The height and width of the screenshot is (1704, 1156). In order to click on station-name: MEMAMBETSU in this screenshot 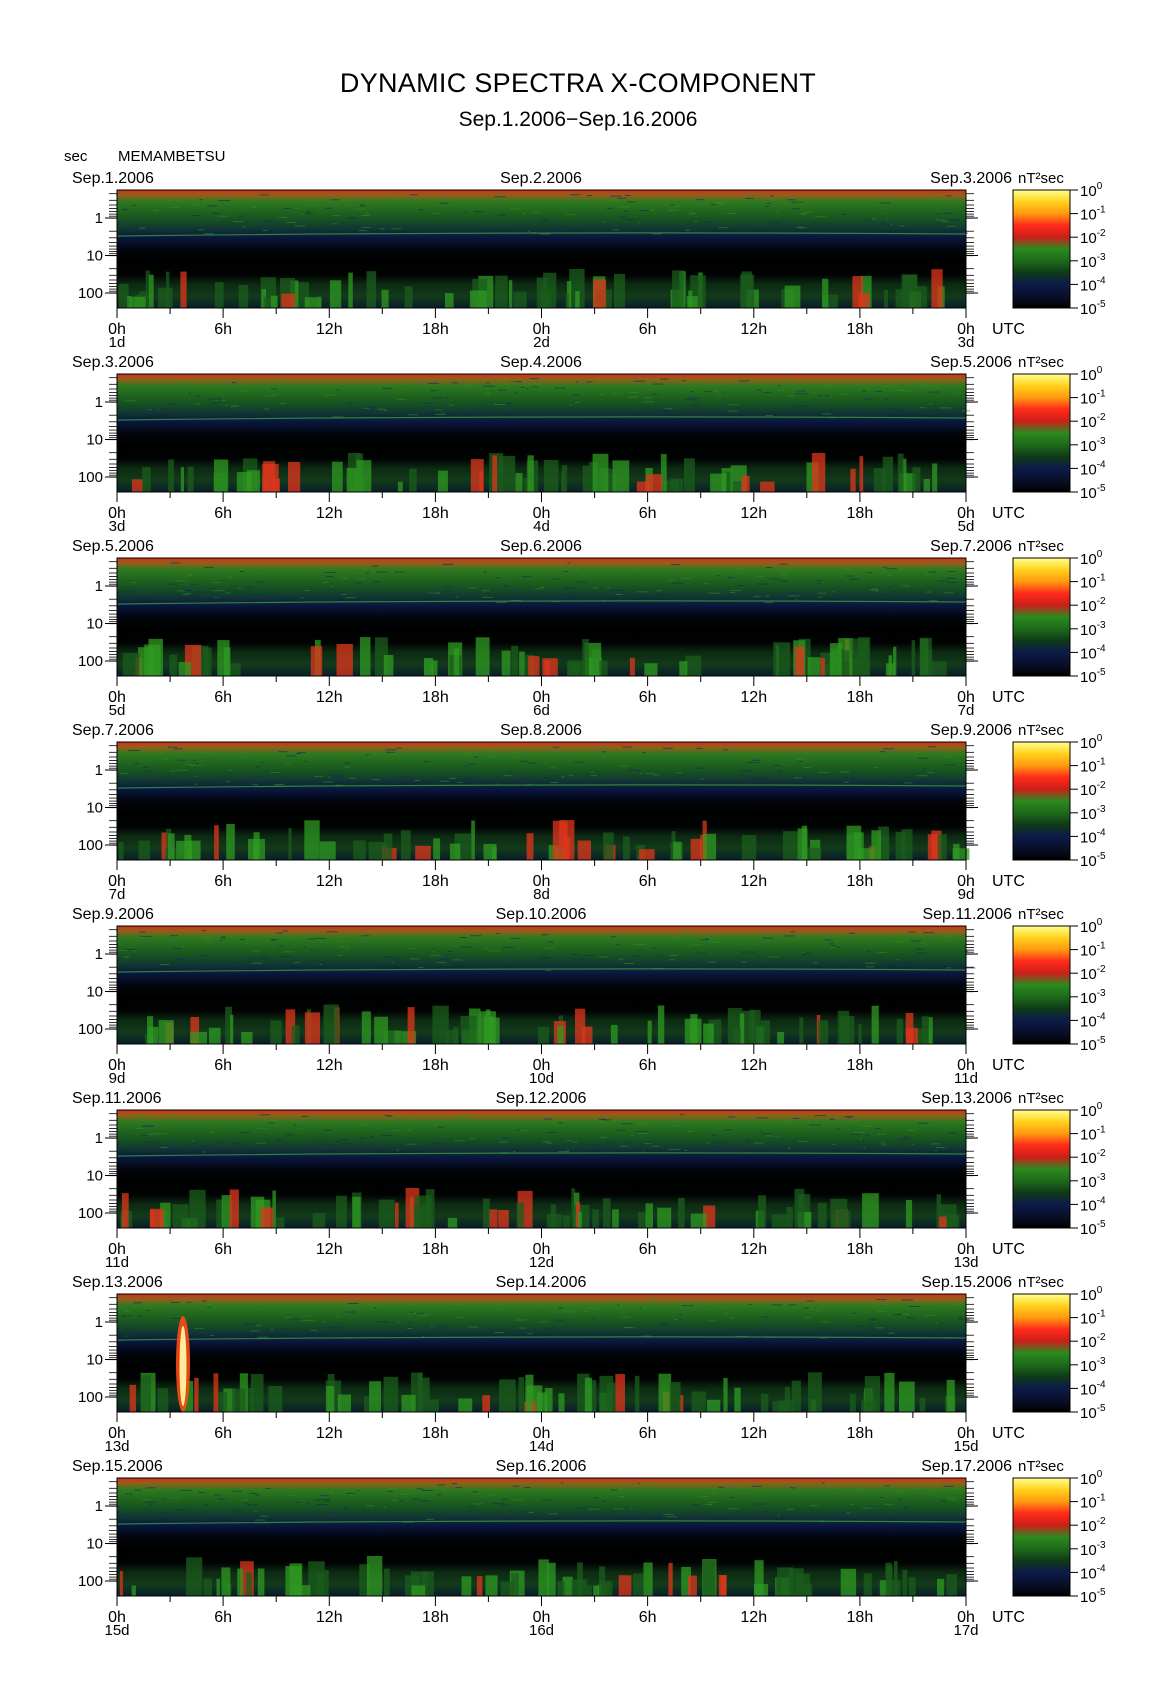, I will do `click(172, 156)`.